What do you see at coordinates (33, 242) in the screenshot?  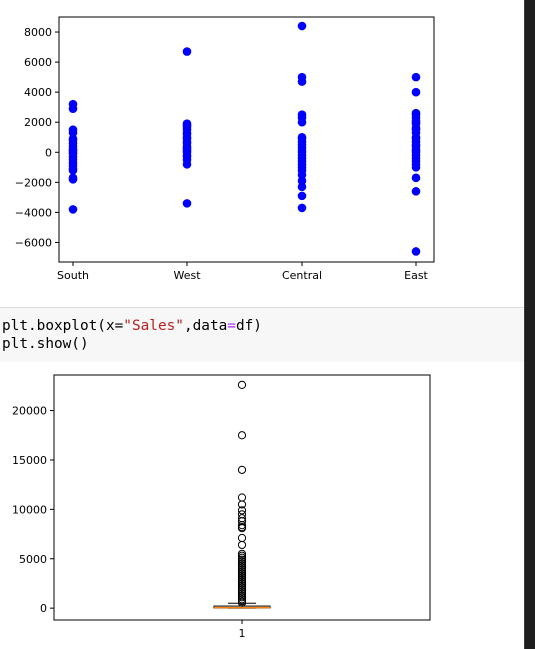 I see `y-tick-label: −6000` at bounding box center [33, 242].